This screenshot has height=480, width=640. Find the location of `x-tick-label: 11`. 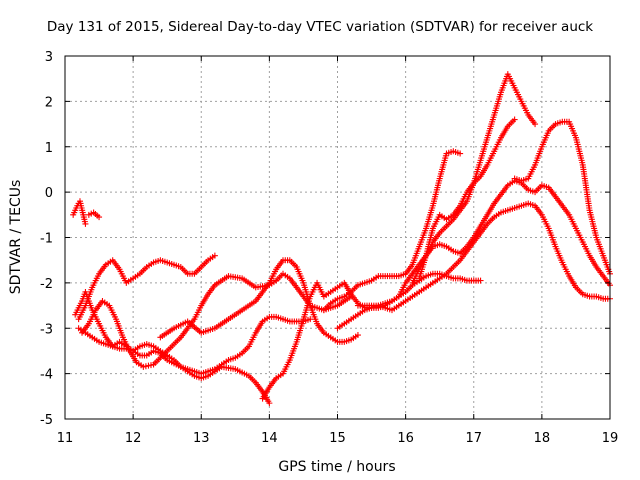

x-tick-label: 11 is located at coordinates (65, 438).